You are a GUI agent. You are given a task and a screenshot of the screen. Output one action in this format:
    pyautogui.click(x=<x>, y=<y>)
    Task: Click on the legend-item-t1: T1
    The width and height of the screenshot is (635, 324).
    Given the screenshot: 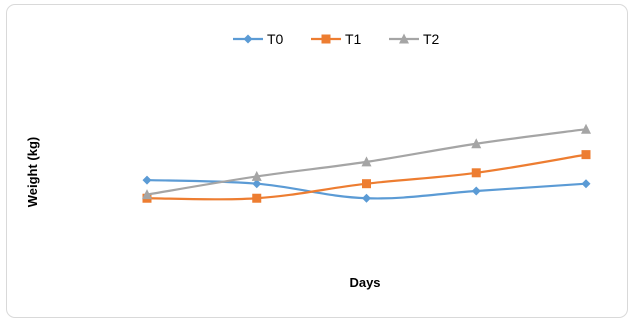 What is the action you would take?
    pyautogui.click(x=336, y=39)
    